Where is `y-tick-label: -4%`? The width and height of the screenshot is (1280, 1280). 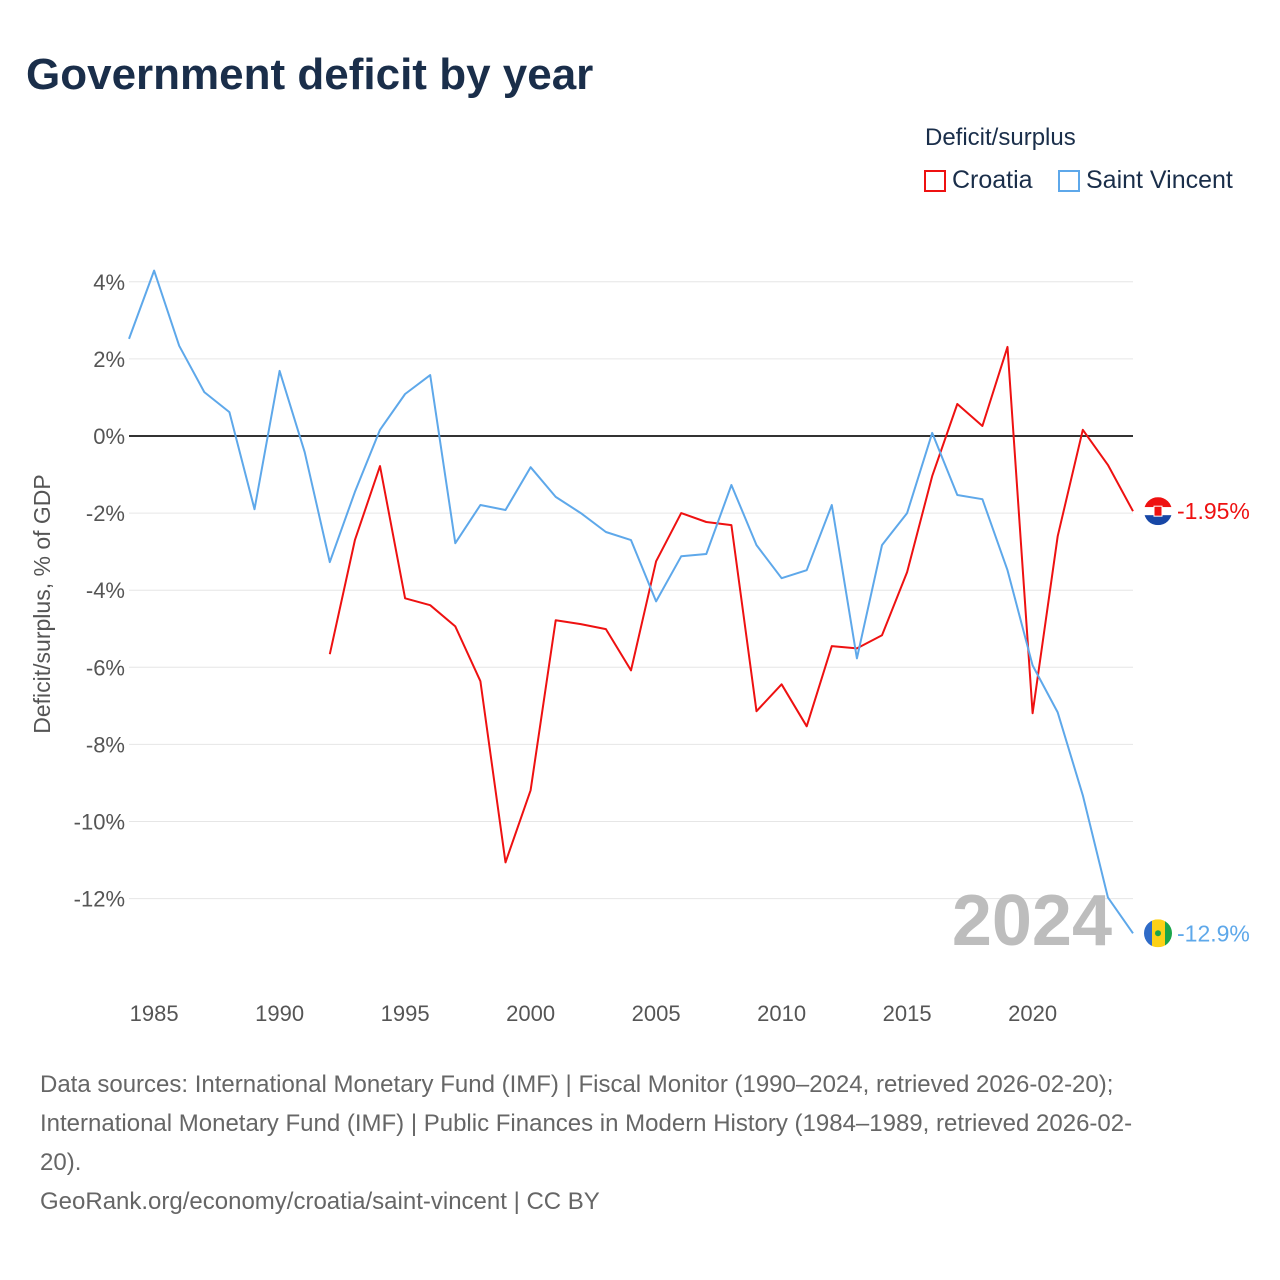 y-tick-label: -4% is located at coordinates (105, 590).